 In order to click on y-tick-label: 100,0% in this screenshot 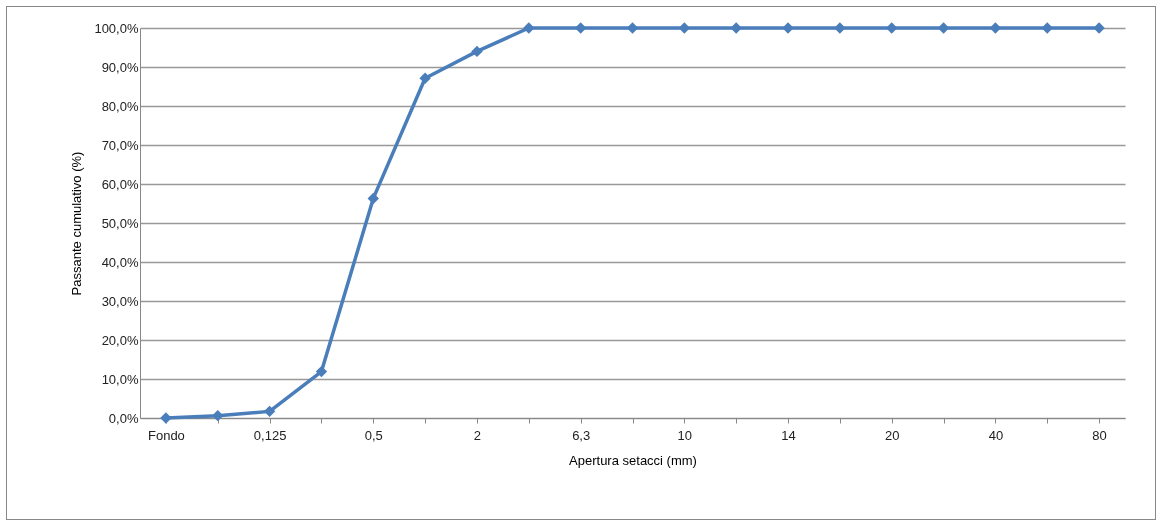, I will do `click(116, 28)`.